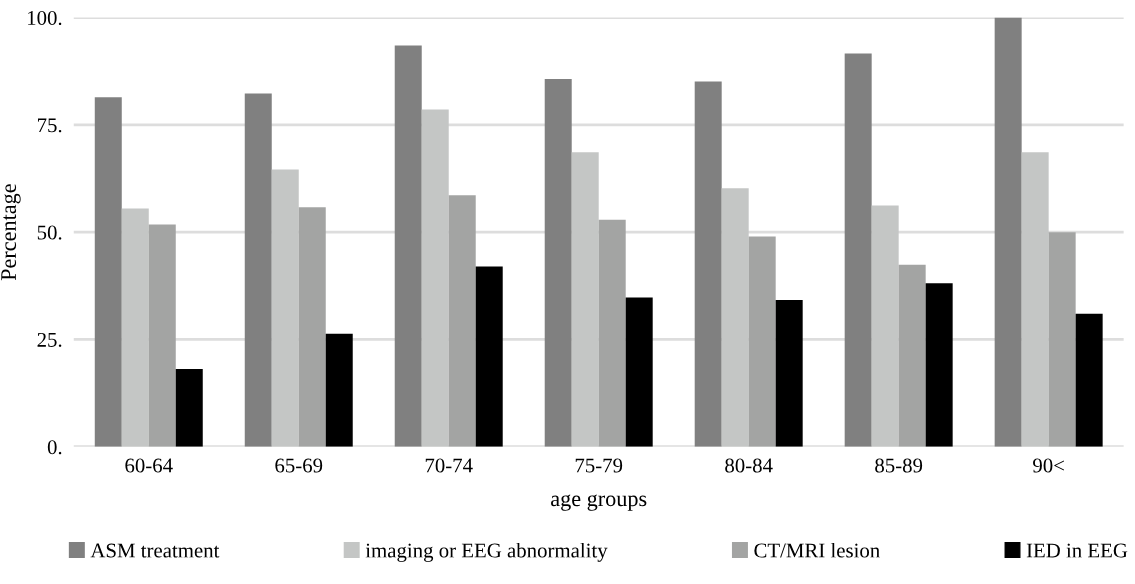 This screenshot has height=584, width=1135. I want to click on x-axis-title: age groups, so click(599, 502).